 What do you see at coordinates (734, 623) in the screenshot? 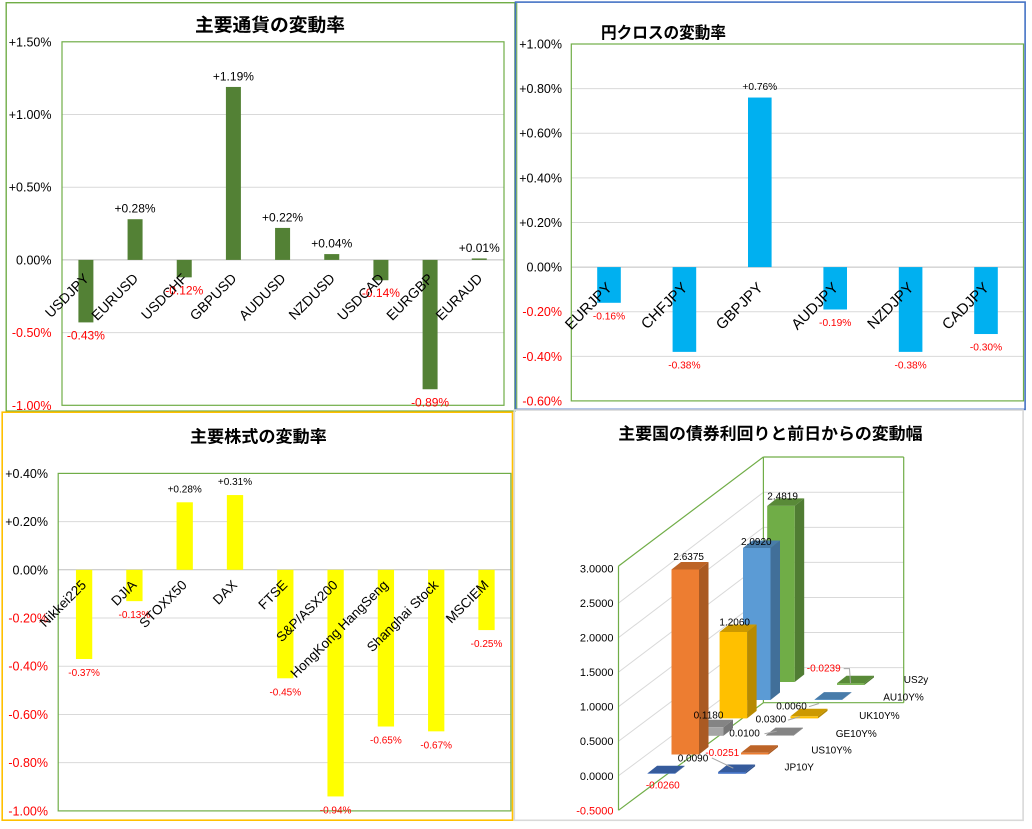
I see `svg-text: 1.2060` at bounding box center [734, 623].